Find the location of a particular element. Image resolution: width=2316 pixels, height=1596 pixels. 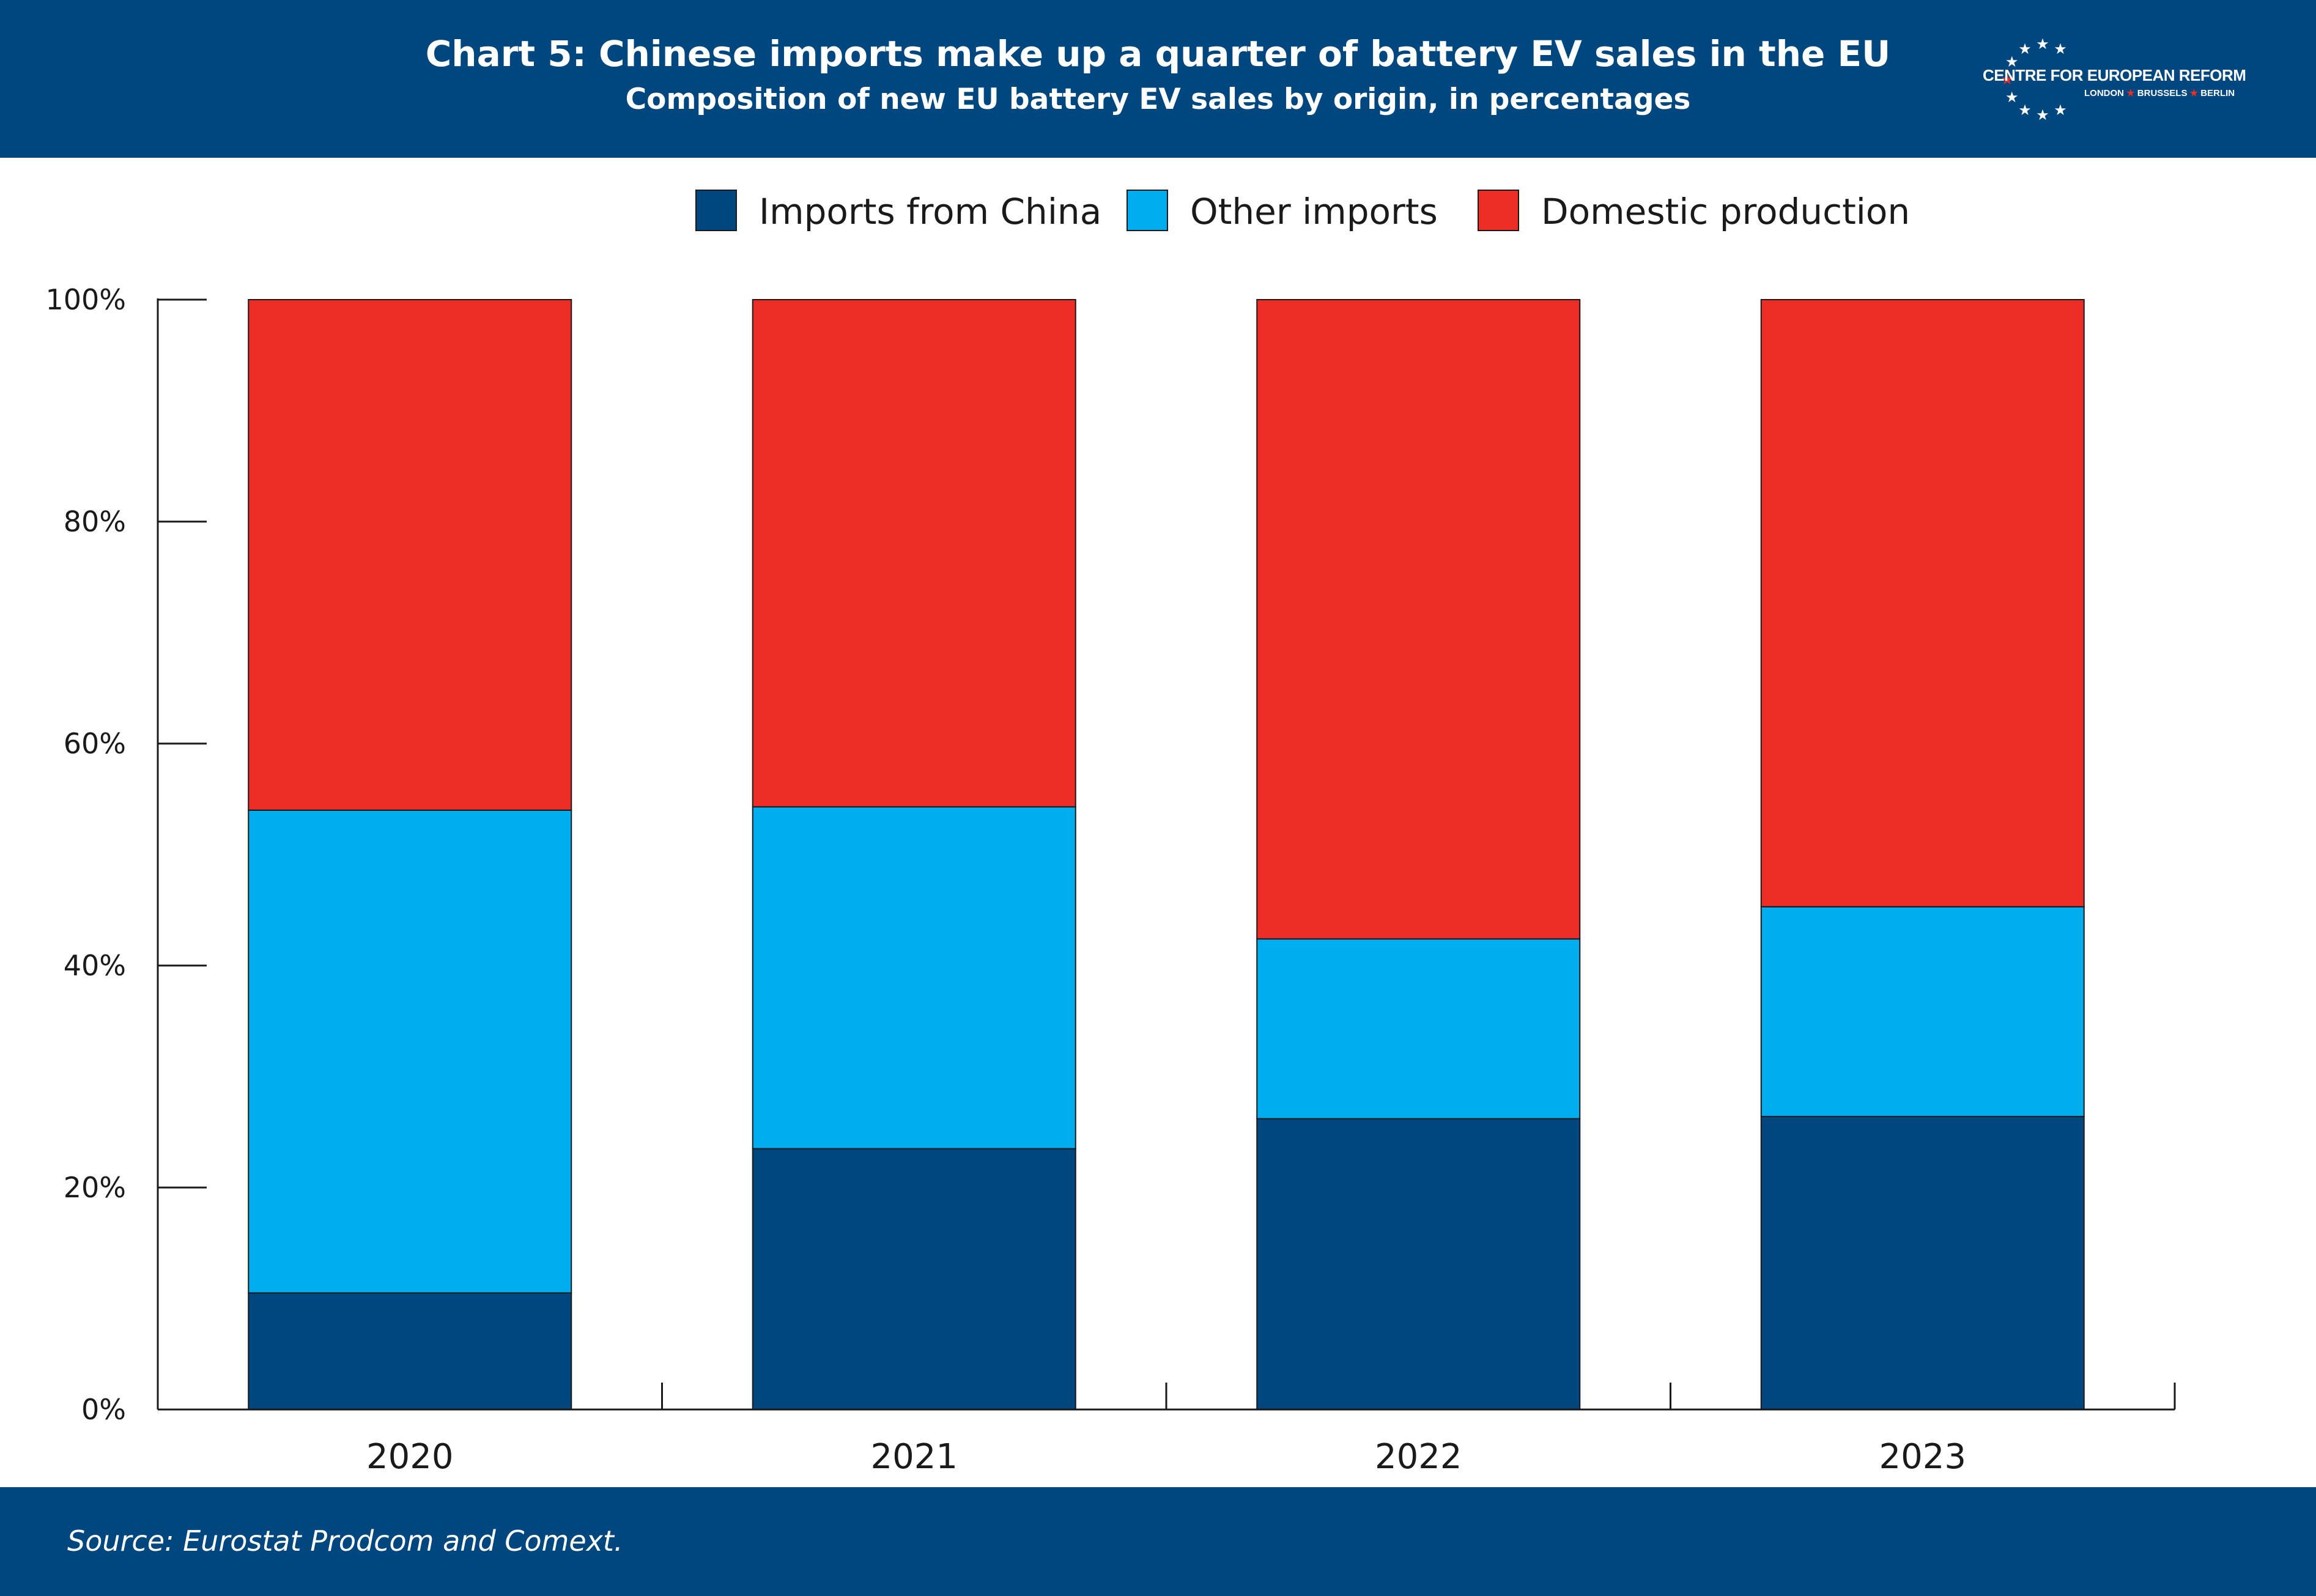

bar-segment-domestic-2023 is located at coordinates (1923, 603).